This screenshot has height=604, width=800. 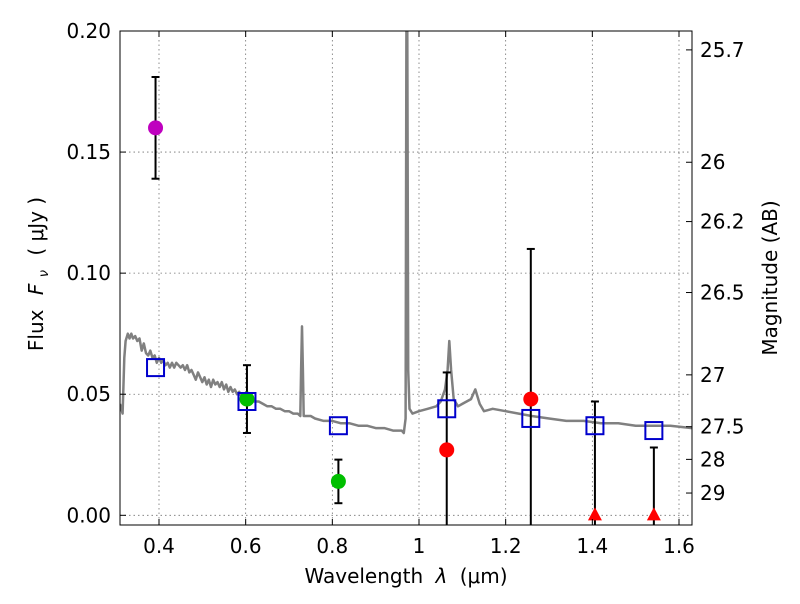 What do you see at coordinates (88, 31) in the screenshot?
I see `y-tick-label: 0.20` at bounding box center [88, 31].